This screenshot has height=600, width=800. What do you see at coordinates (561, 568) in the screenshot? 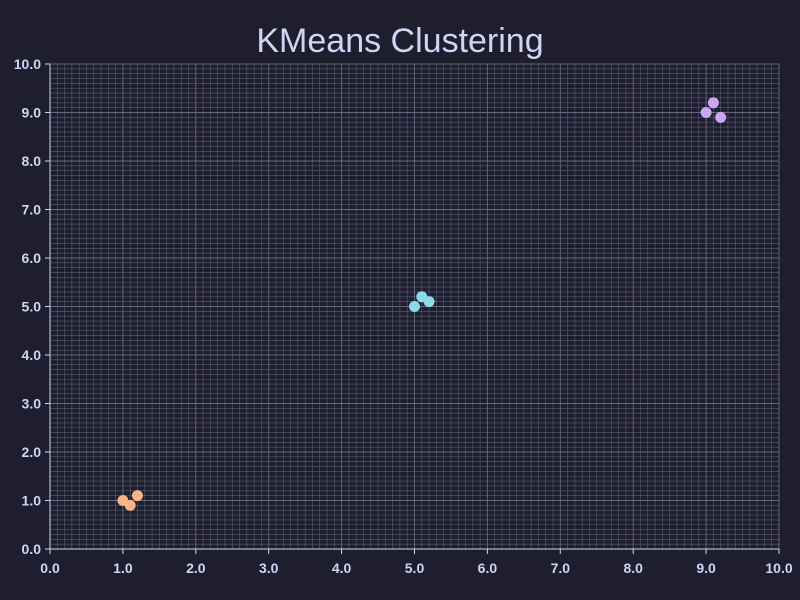
I see `x-tick-label: 7.0` at bounding box center [561, 568].